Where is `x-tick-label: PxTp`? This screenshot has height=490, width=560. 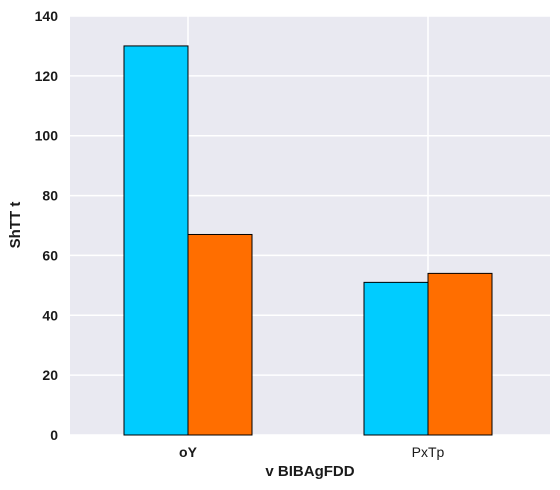 x-tick-label: PxTp is located at coordinates (428, 452).